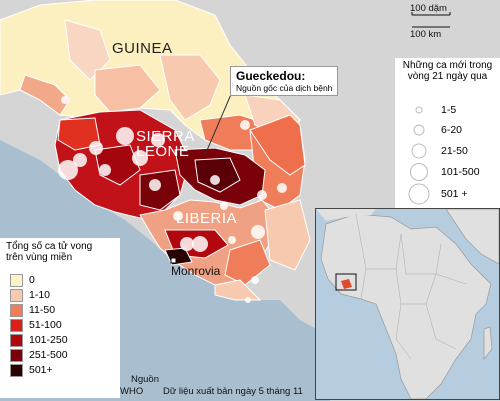 The image size is (500, 401). What do you see at coordinates (454, 194) in the screenshot?
I see `bubble-legend-item: 501 +` at bounding box center [454, 194].